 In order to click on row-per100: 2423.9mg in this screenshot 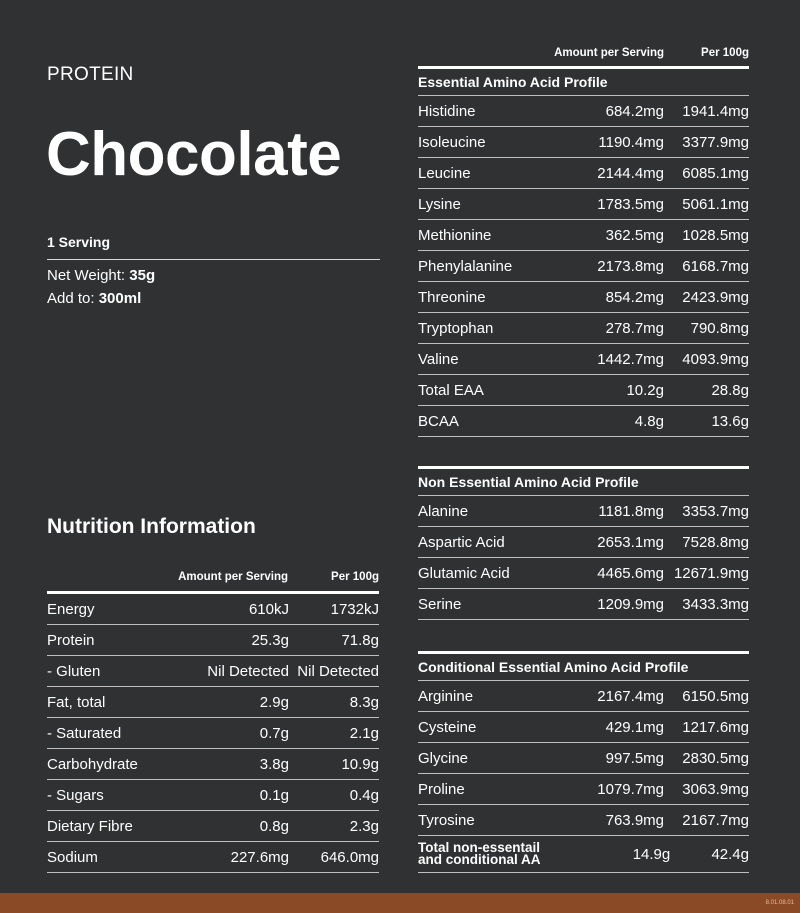, I will do `click(715, 297)`.